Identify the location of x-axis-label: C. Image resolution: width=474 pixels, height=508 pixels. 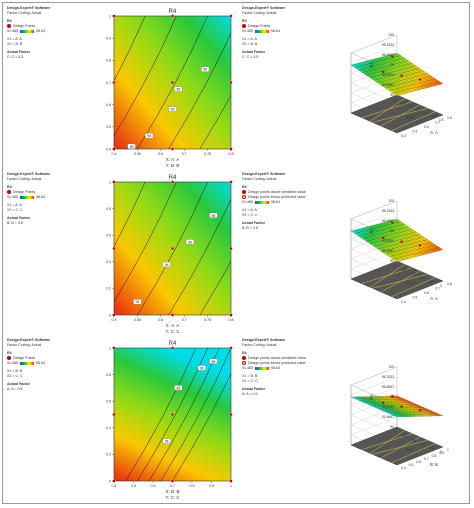
(410, 283).